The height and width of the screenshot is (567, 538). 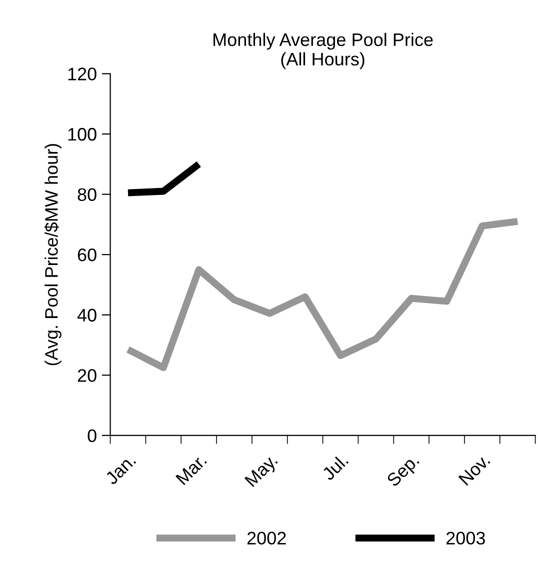 I want to click on y-tick-label: 100, so click(x=82, y=134).